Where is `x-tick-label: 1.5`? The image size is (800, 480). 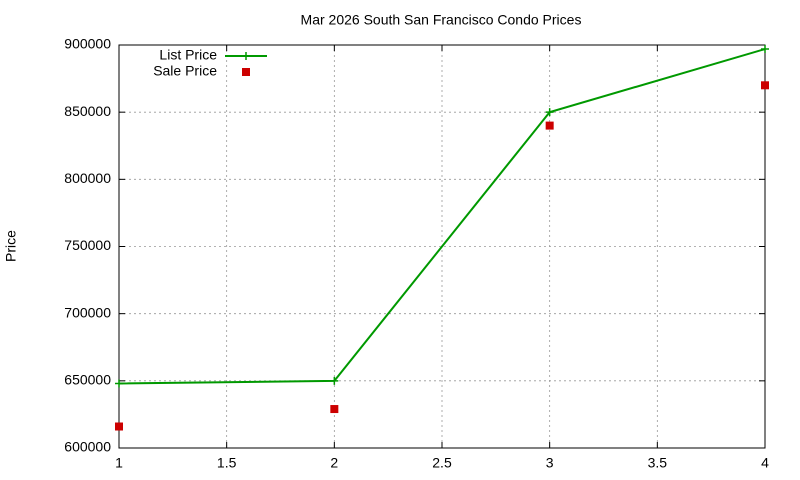
x-tick-label: 1.5 is located at coordinates (227, 463).